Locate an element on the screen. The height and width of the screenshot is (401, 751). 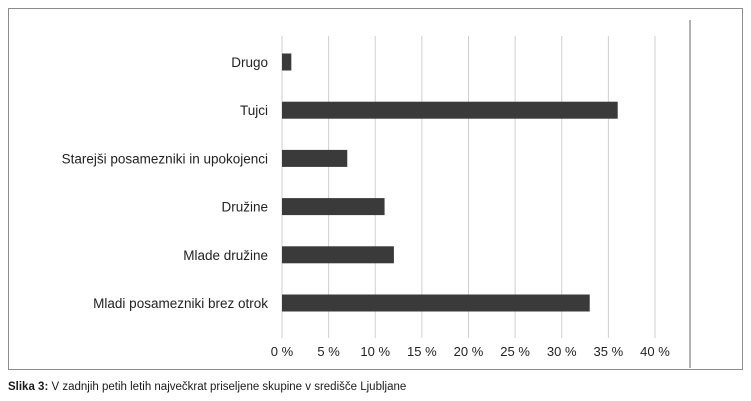
x-tick-labels: 0 % 5 % 10 % 15 % 20 % 25 % 30 % 35 % 40 % is located at coordinates (470, 351).